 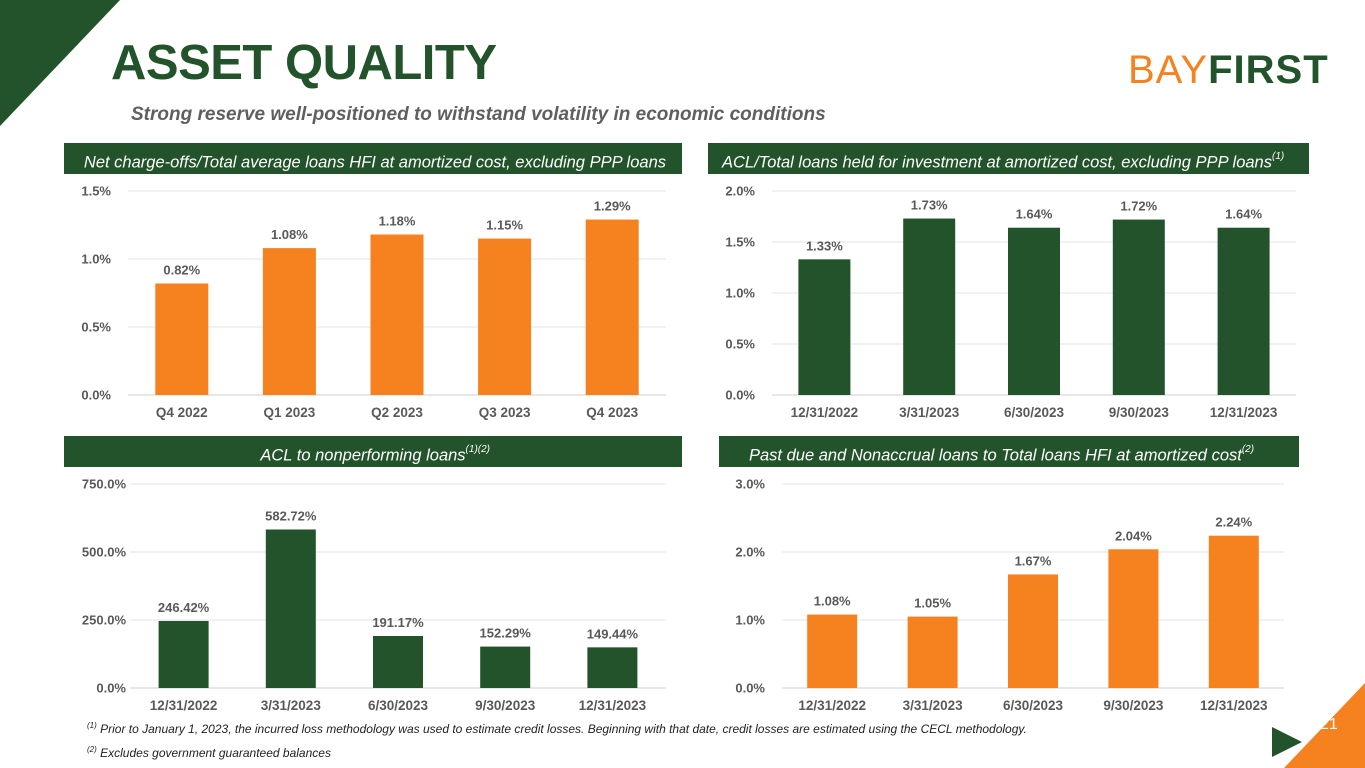 I want to click on footnote-2-mark: (2), so click(x=92, y=749).